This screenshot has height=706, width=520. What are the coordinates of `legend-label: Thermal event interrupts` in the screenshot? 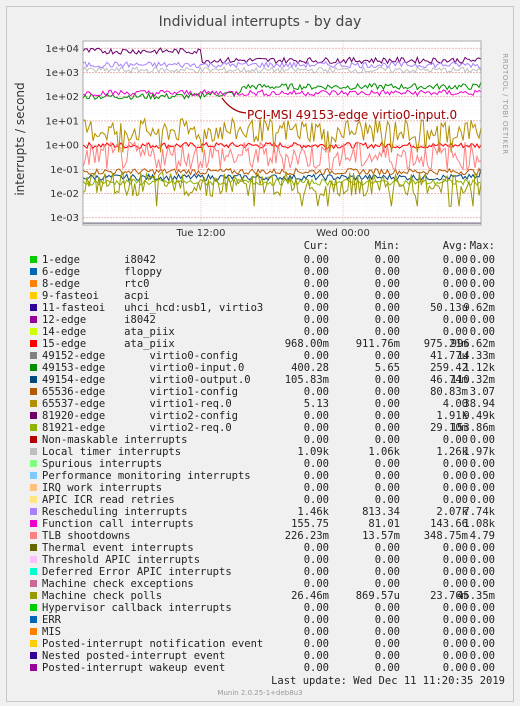 It's located at (118, 548).